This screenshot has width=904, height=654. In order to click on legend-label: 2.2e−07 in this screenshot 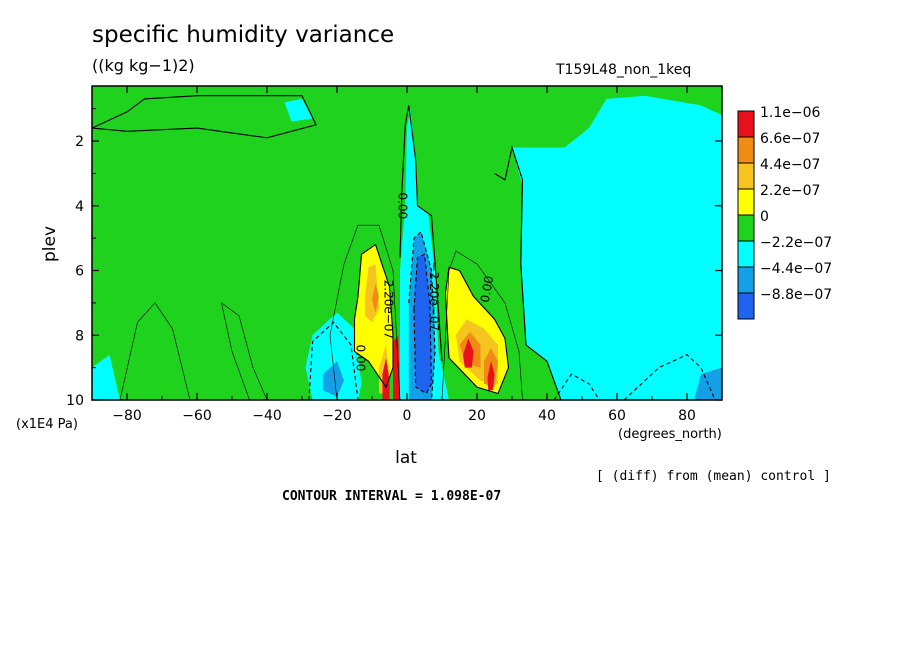, I will do `click(790, 191)`.